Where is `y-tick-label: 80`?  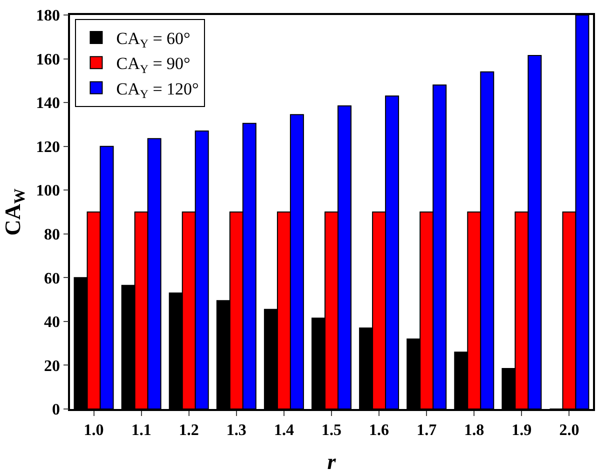
y-tick-label: 80 is located at coordinates (52, 235).